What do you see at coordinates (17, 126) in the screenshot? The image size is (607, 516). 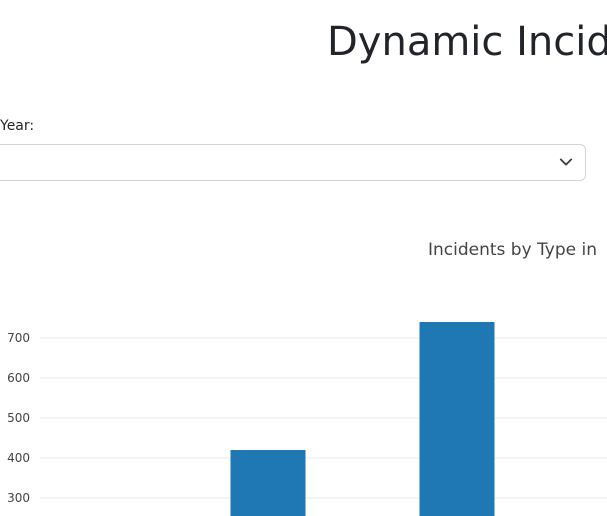 I see `year-label: Year:` at bounding box center [17, 126].